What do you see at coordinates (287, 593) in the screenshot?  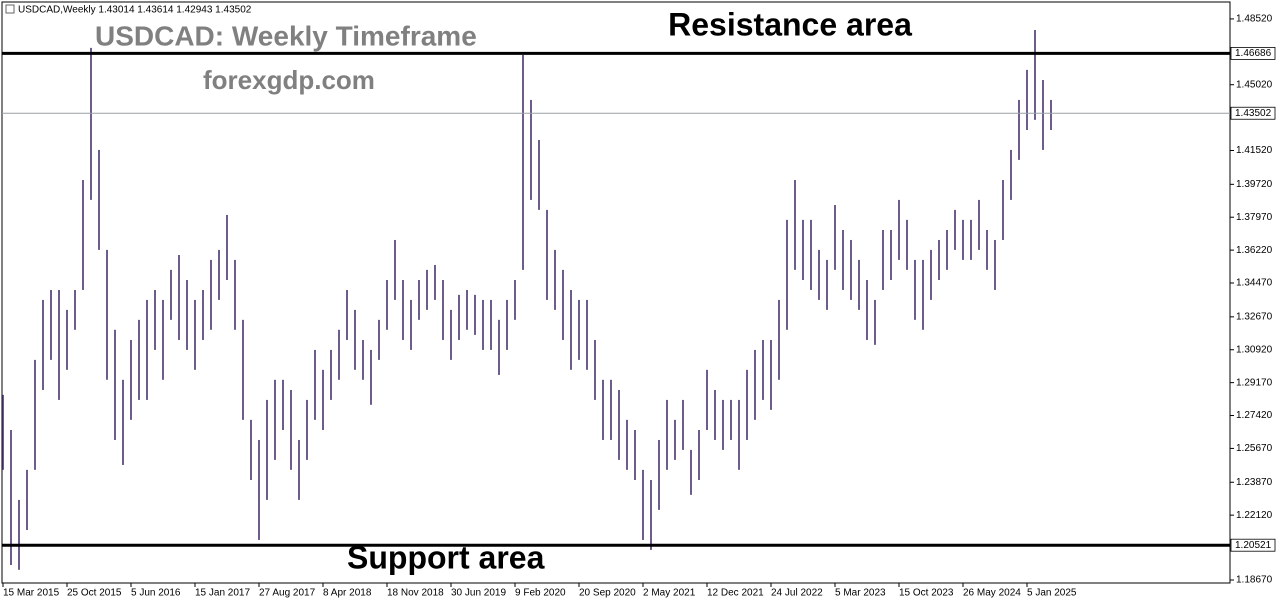 I see `x-tick-label: 27 Aug 2017` at bounding box center [287, 593].